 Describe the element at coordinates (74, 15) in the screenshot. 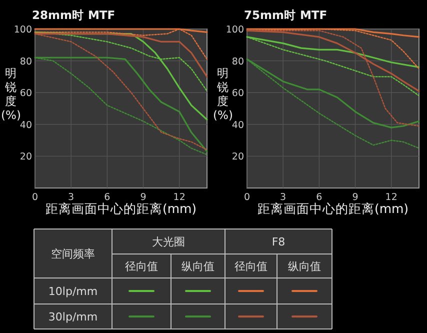

I see `chart-title: 28mm时 MTF` at that location.